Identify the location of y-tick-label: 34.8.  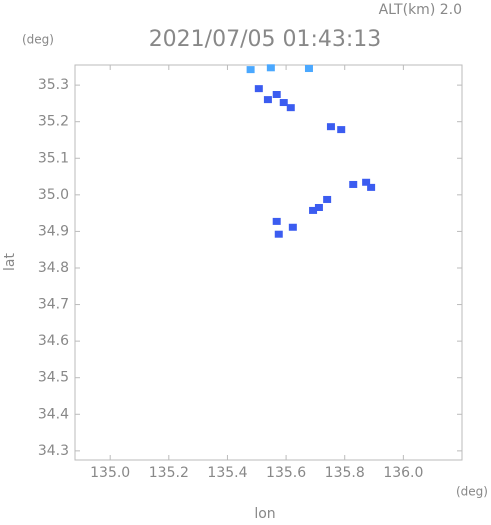
(53, 268).